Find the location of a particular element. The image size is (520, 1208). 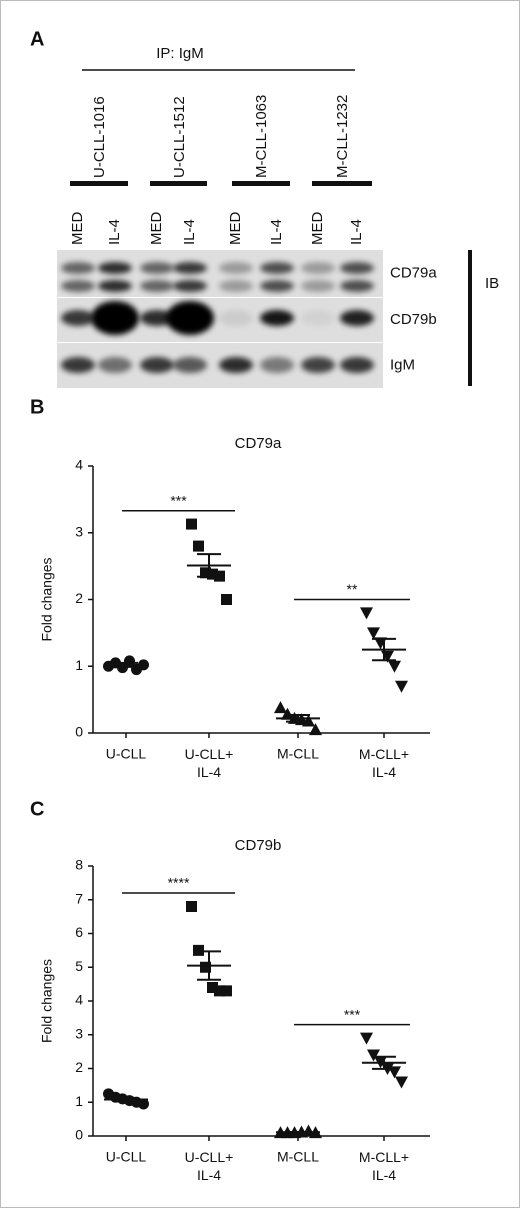

sample-label: M-CLL-1232 is located at coordinates (342, 136).